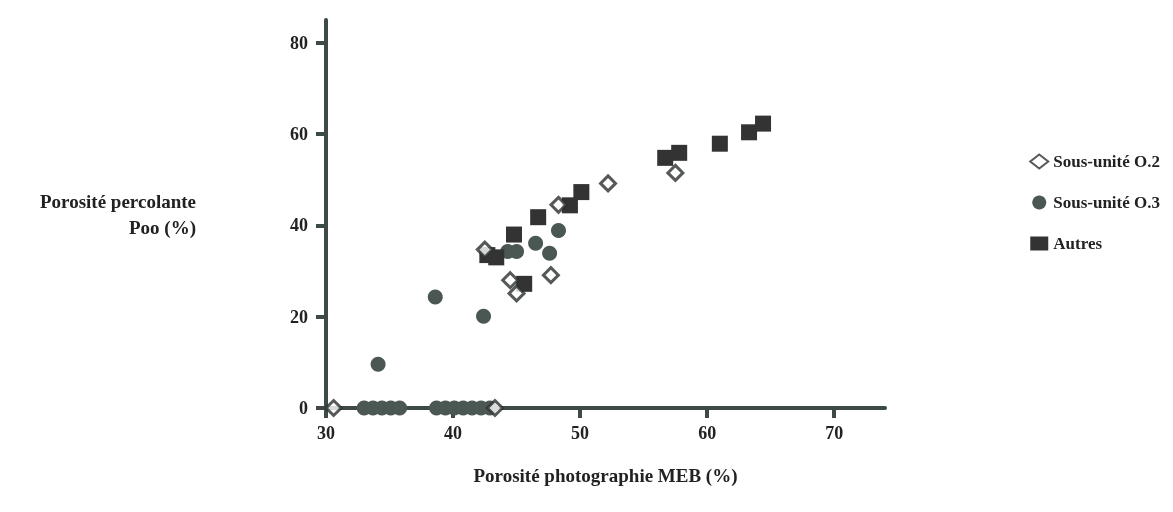 Image resolution: width=1173 pixels, height=512 pixels. What do you see at coordinates (707, 433) in the screenshot?
I see `x-tick-label: 60` at bounding box center [707, 433].